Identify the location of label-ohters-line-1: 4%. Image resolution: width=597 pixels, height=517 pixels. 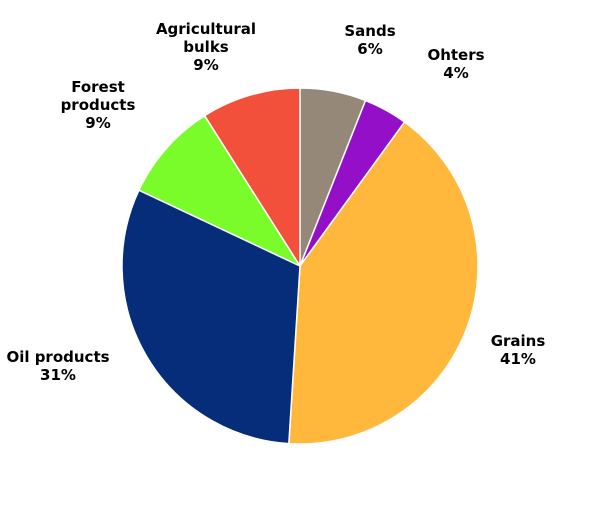
(455, 73).